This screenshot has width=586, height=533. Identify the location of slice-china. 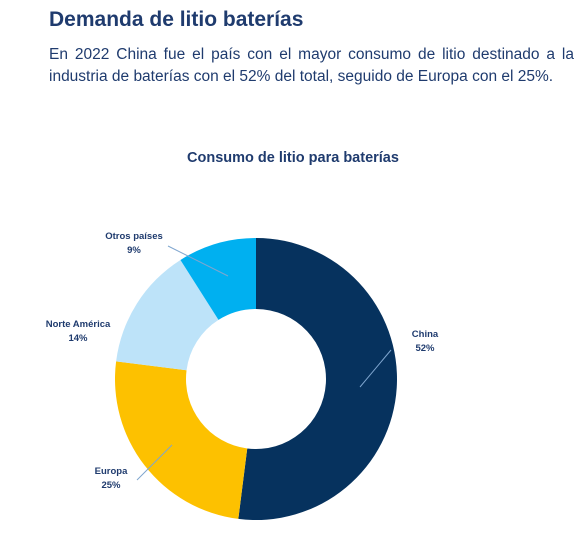
(317, 379).